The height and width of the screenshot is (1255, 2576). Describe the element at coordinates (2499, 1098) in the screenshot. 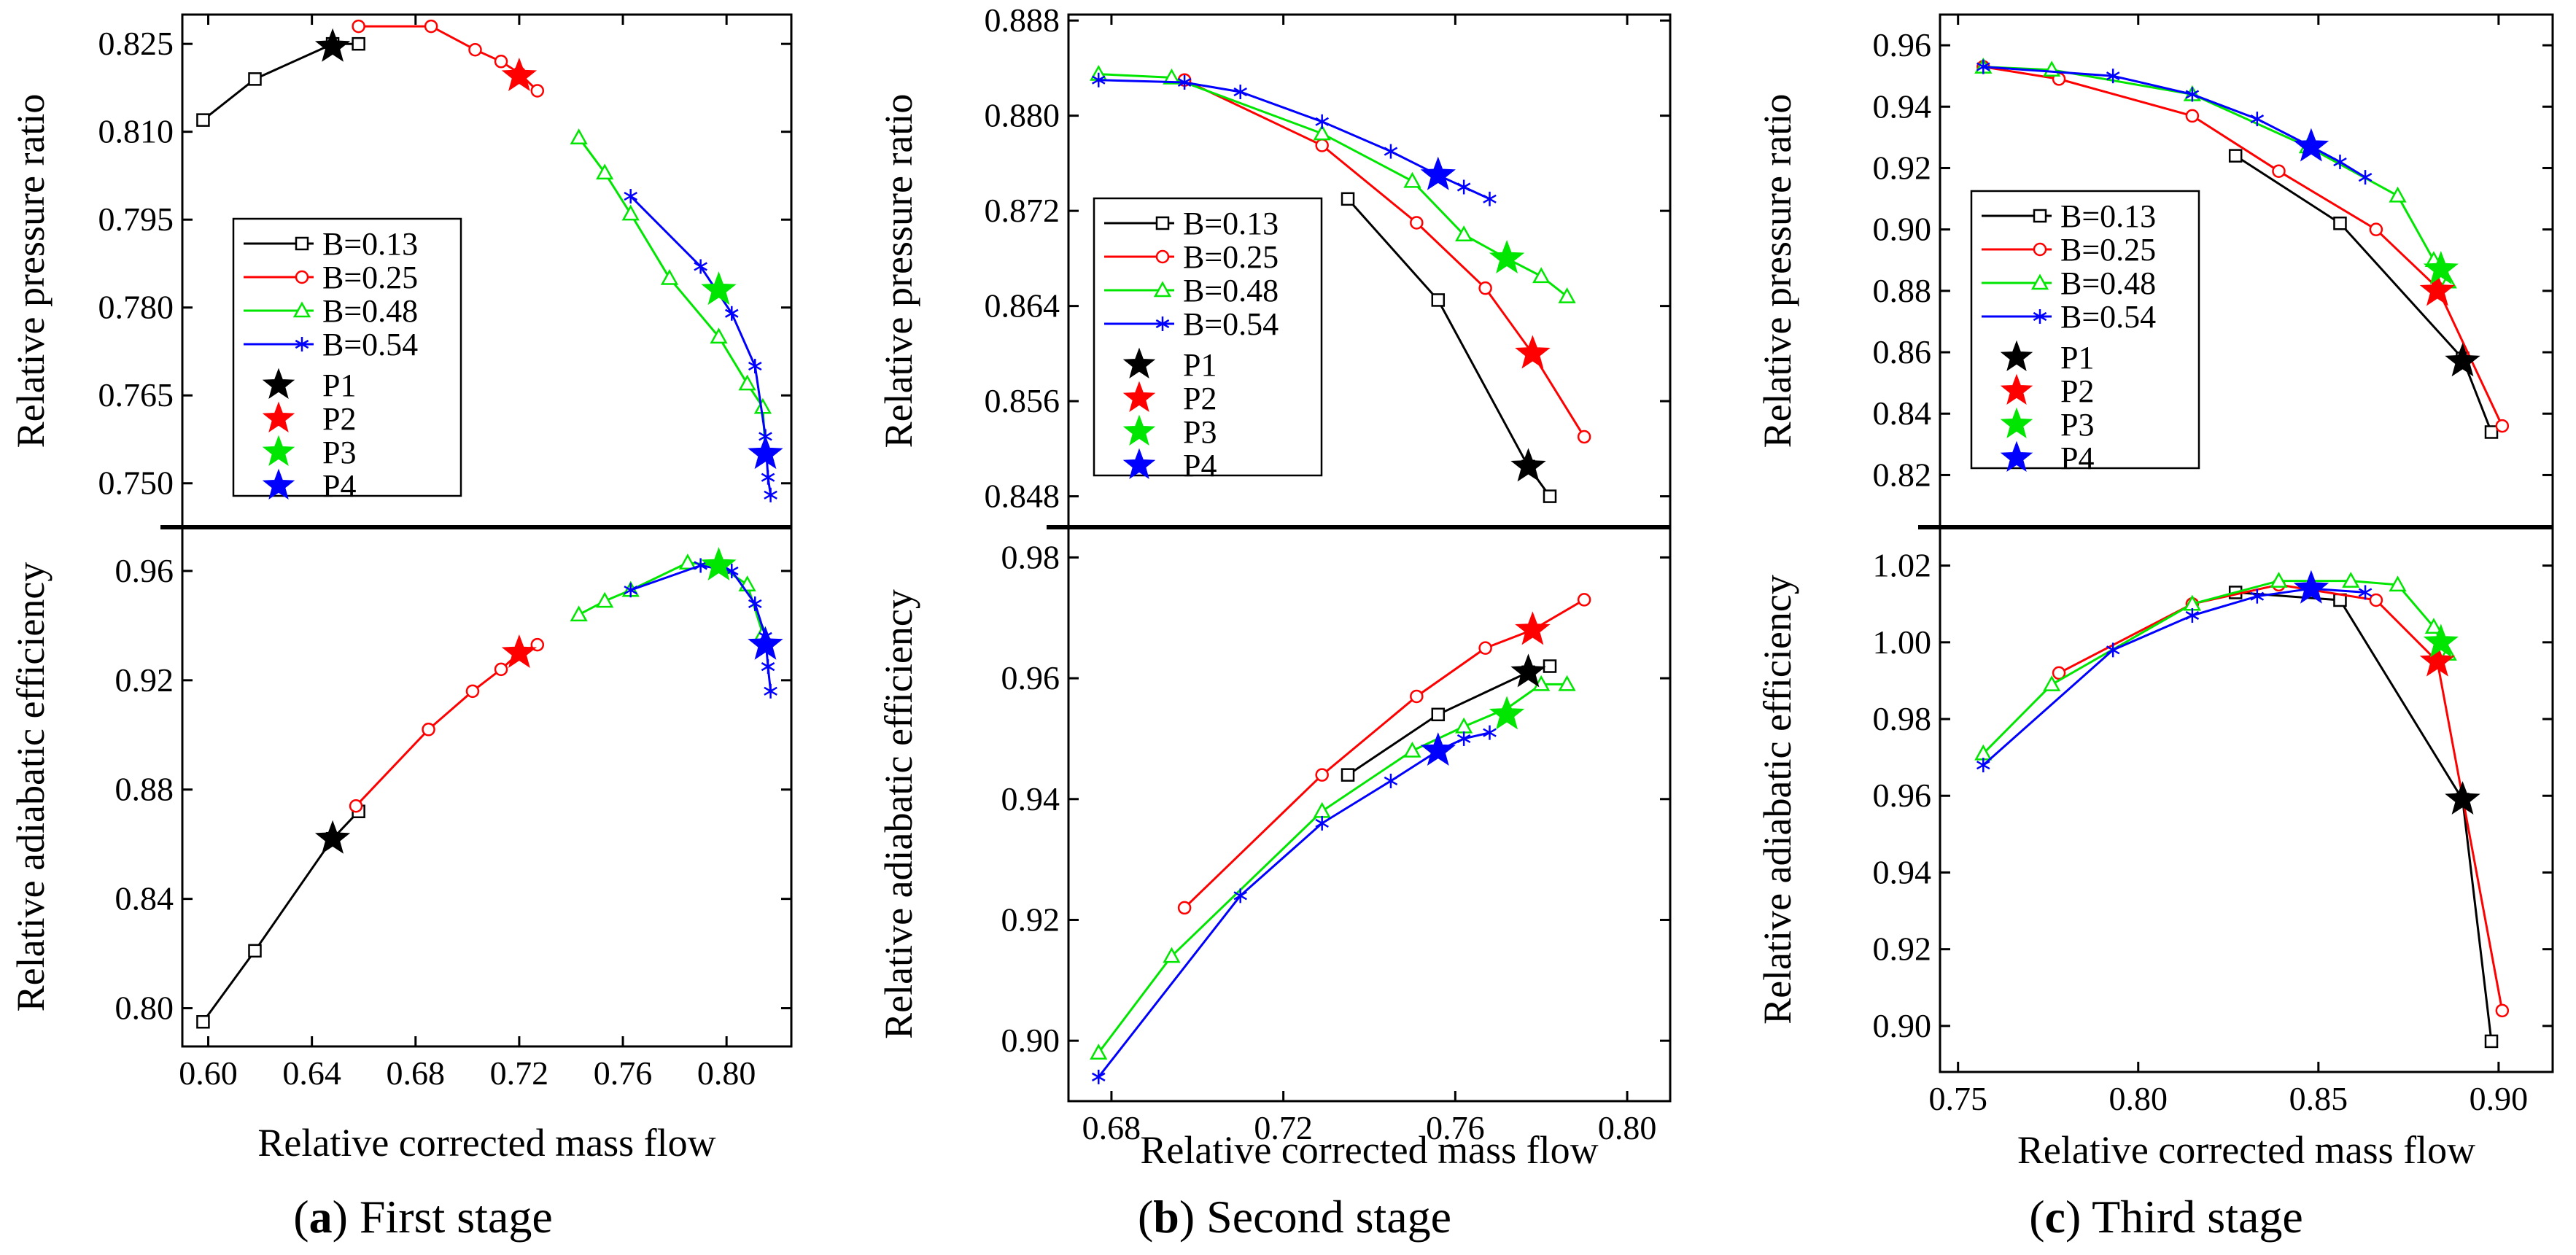

I see `x-tick-label: 0.90` at that location.